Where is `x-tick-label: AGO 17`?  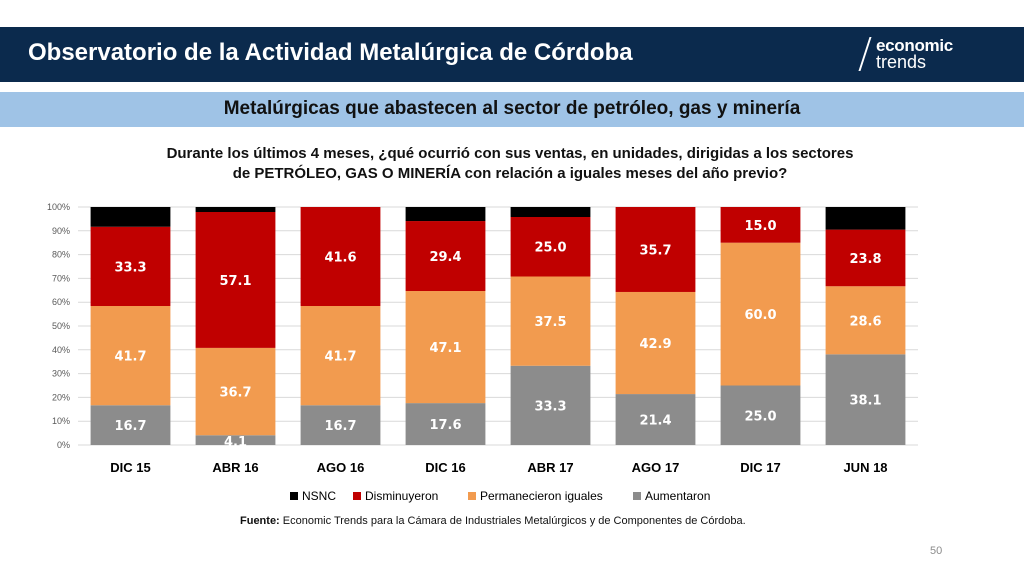 x-tick-label: AGO 17 is located at coordinates (656, 467).